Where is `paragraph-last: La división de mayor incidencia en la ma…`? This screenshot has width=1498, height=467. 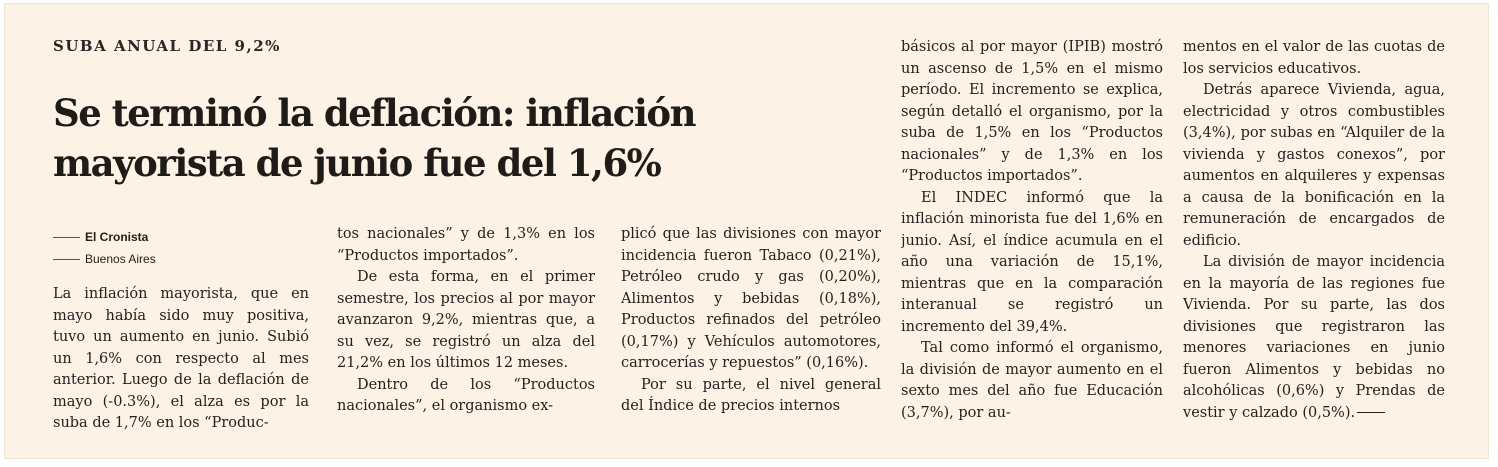 paragraph-last: La división de mayor incidencia en la ma… is located at coordinates (1314, 338).